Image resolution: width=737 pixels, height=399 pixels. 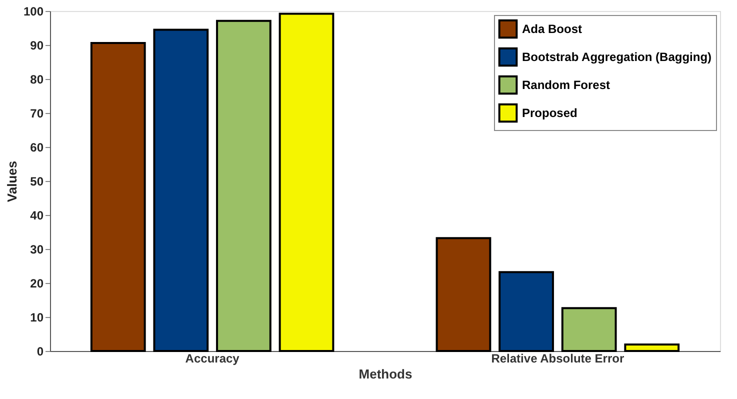 I want to click on y-tick-label: 20, so click(x=37, y=283).